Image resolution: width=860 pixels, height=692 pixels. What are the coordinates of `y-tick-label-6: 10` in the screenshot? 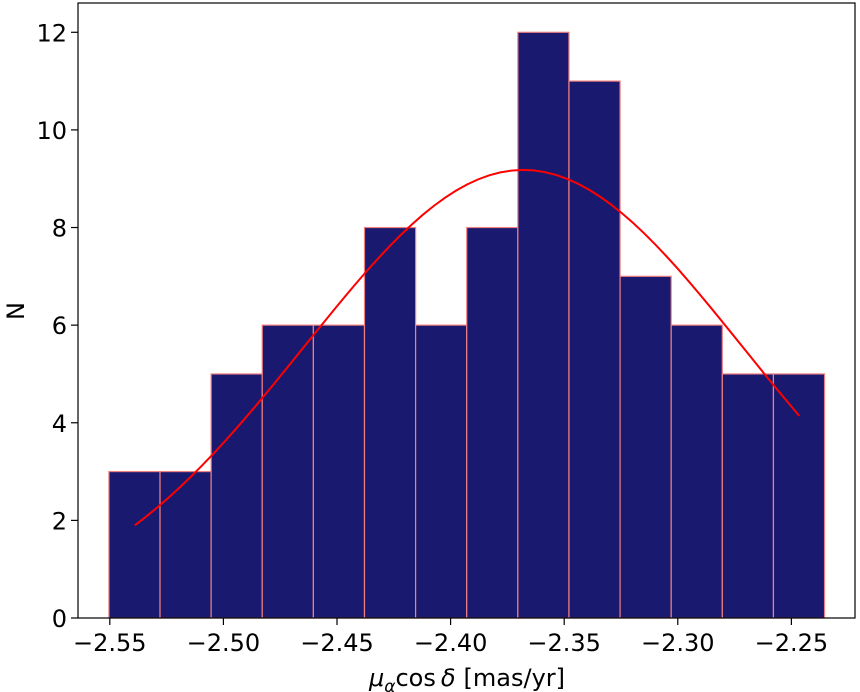 It's located at (51, 131).